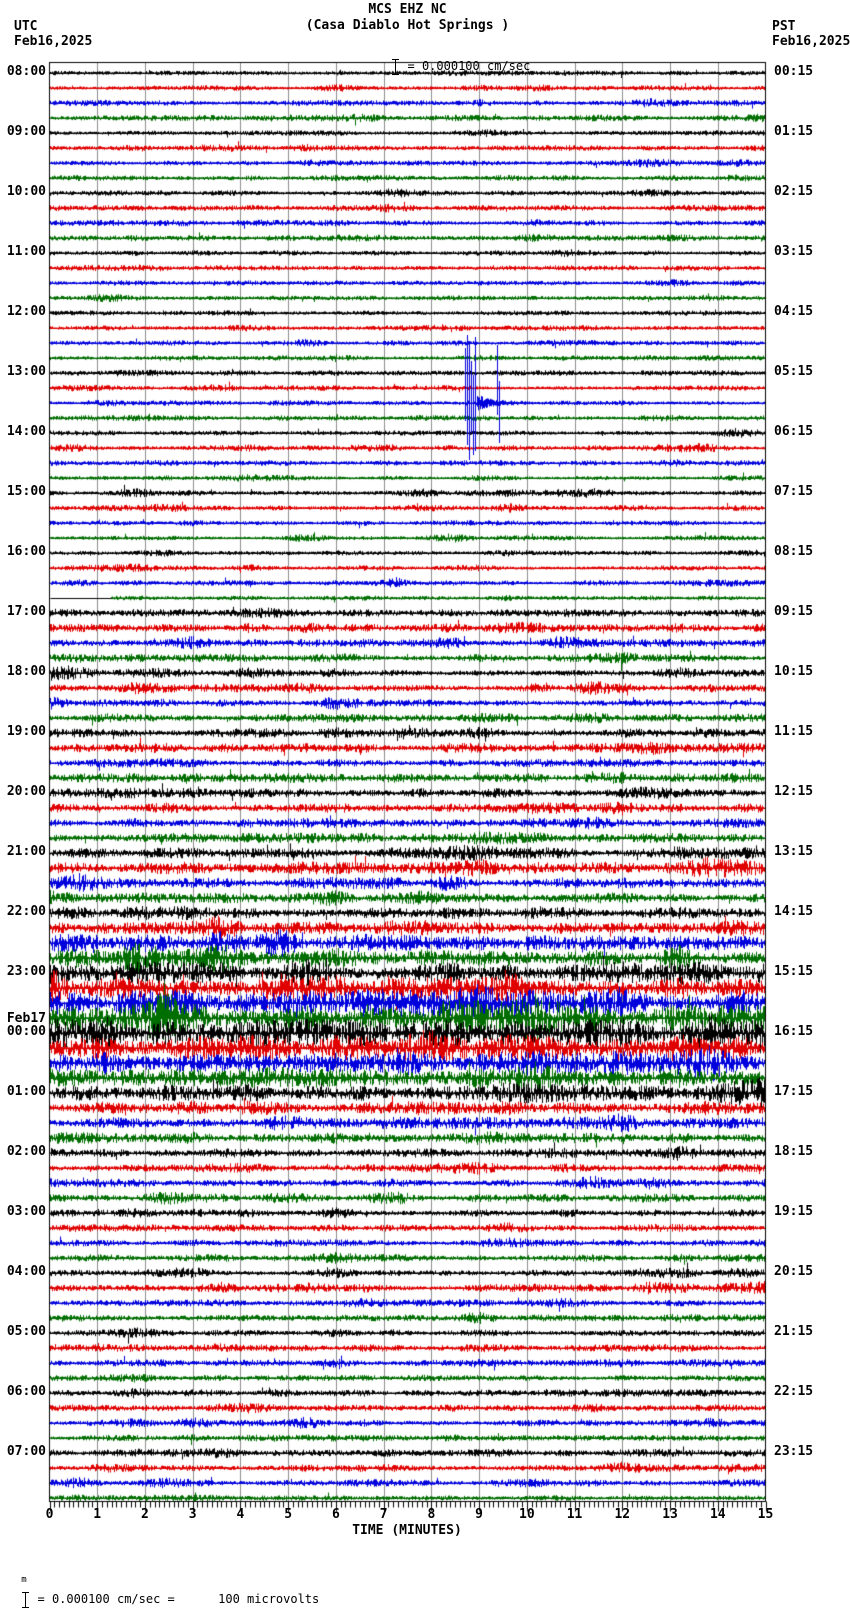 Image resolution: width=850 pixels, height=1608 pixels. What do you see at coordinates (794, 1451) in the screenshot?
I see `pst-hour-label: 23:15` at bounding box center [794, 1451].